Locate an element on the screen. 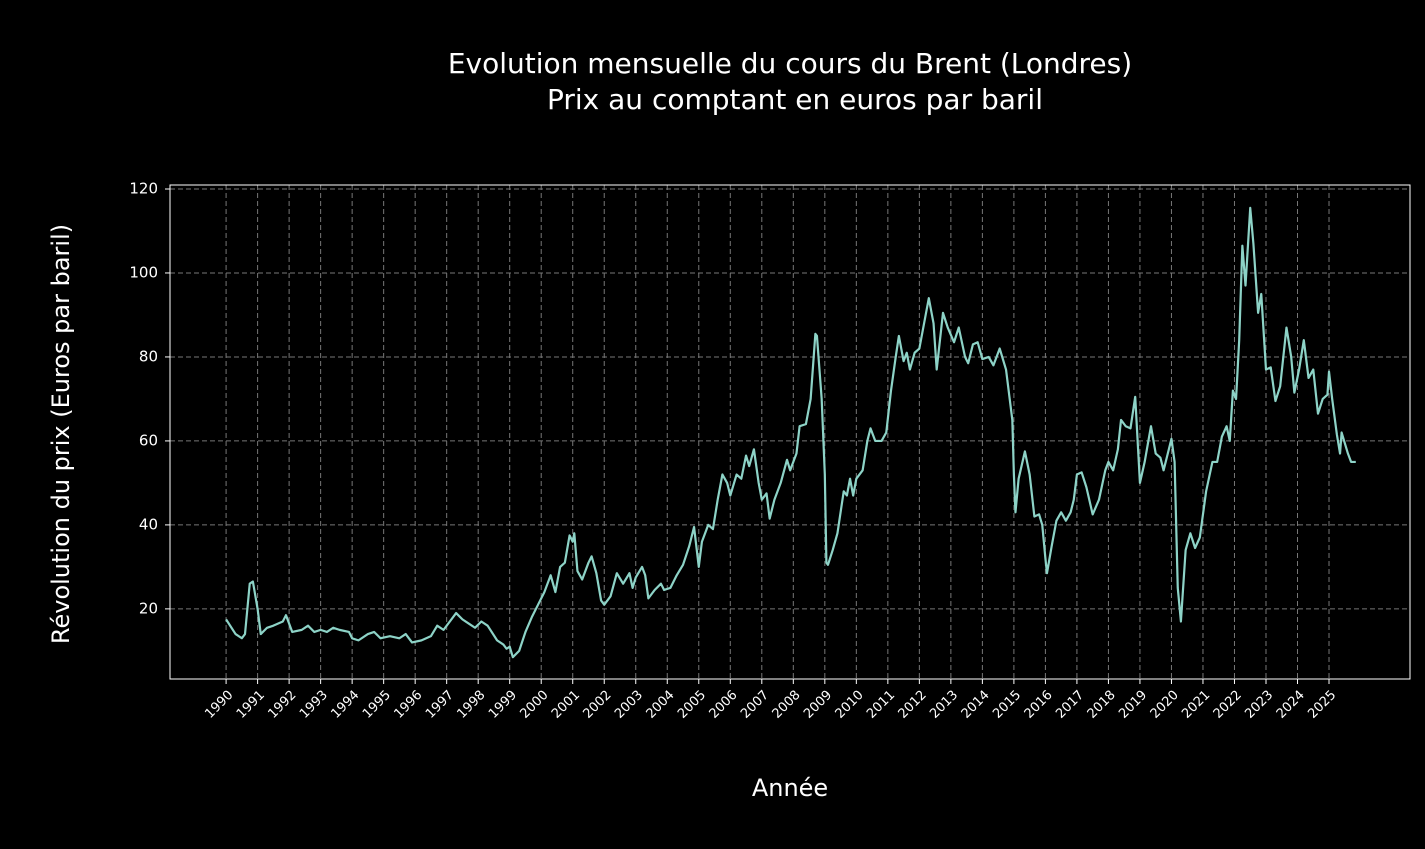  chart-subtitle: Prix au comptant en euros par baril is located at coordinates (795, 99).